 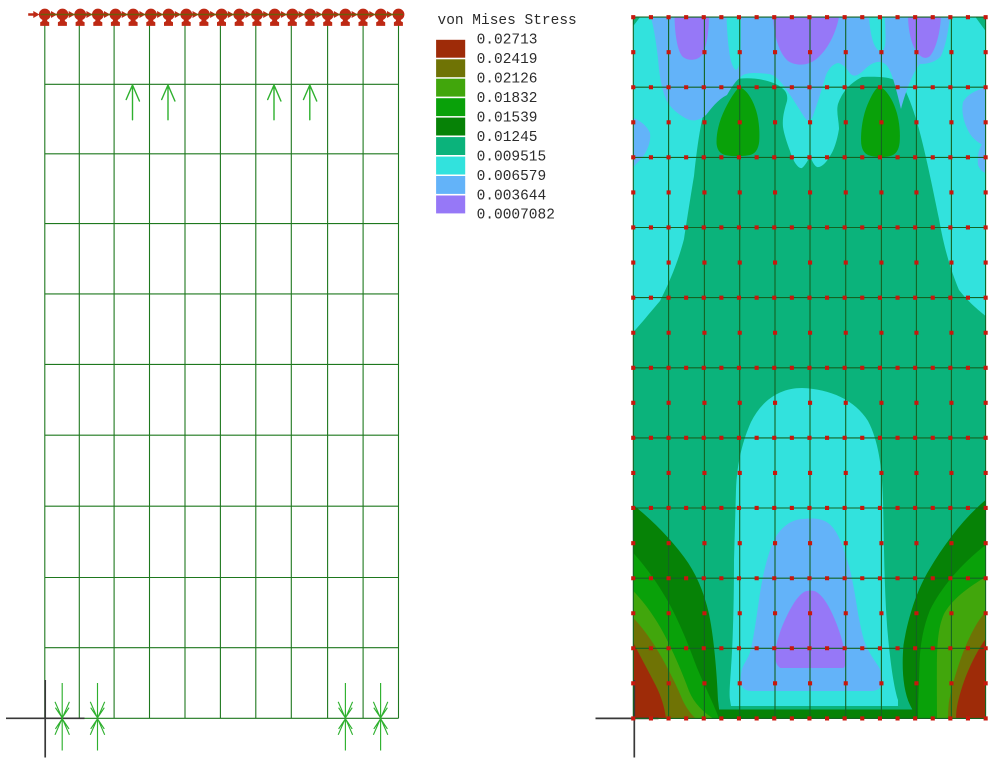 I want to click on svg-text: 0.02713, so click(x=507, y=41).